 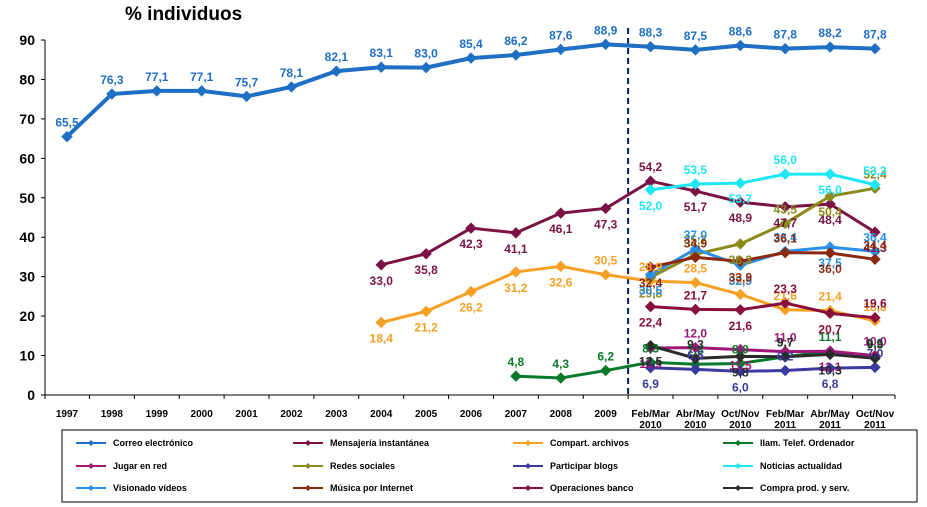 What do you see at coordinates (426, 270) in the screenshot?
I see `data-label: 35,8` at bounding box center [426, 270].